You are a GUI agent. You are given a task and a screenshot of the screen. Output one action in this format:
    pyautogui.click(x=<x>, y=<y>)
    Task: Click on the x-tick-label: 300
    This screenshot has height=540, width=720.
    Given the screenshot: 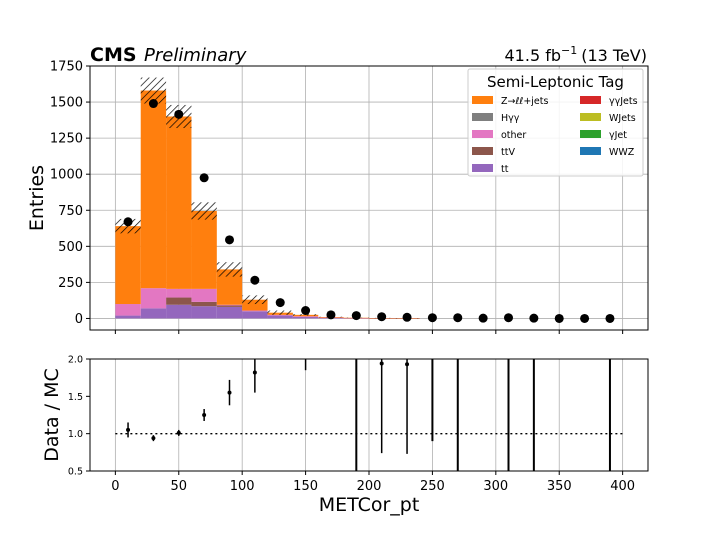 What is the action you would take?
    pyautogui.click(x=495, y=486)
    